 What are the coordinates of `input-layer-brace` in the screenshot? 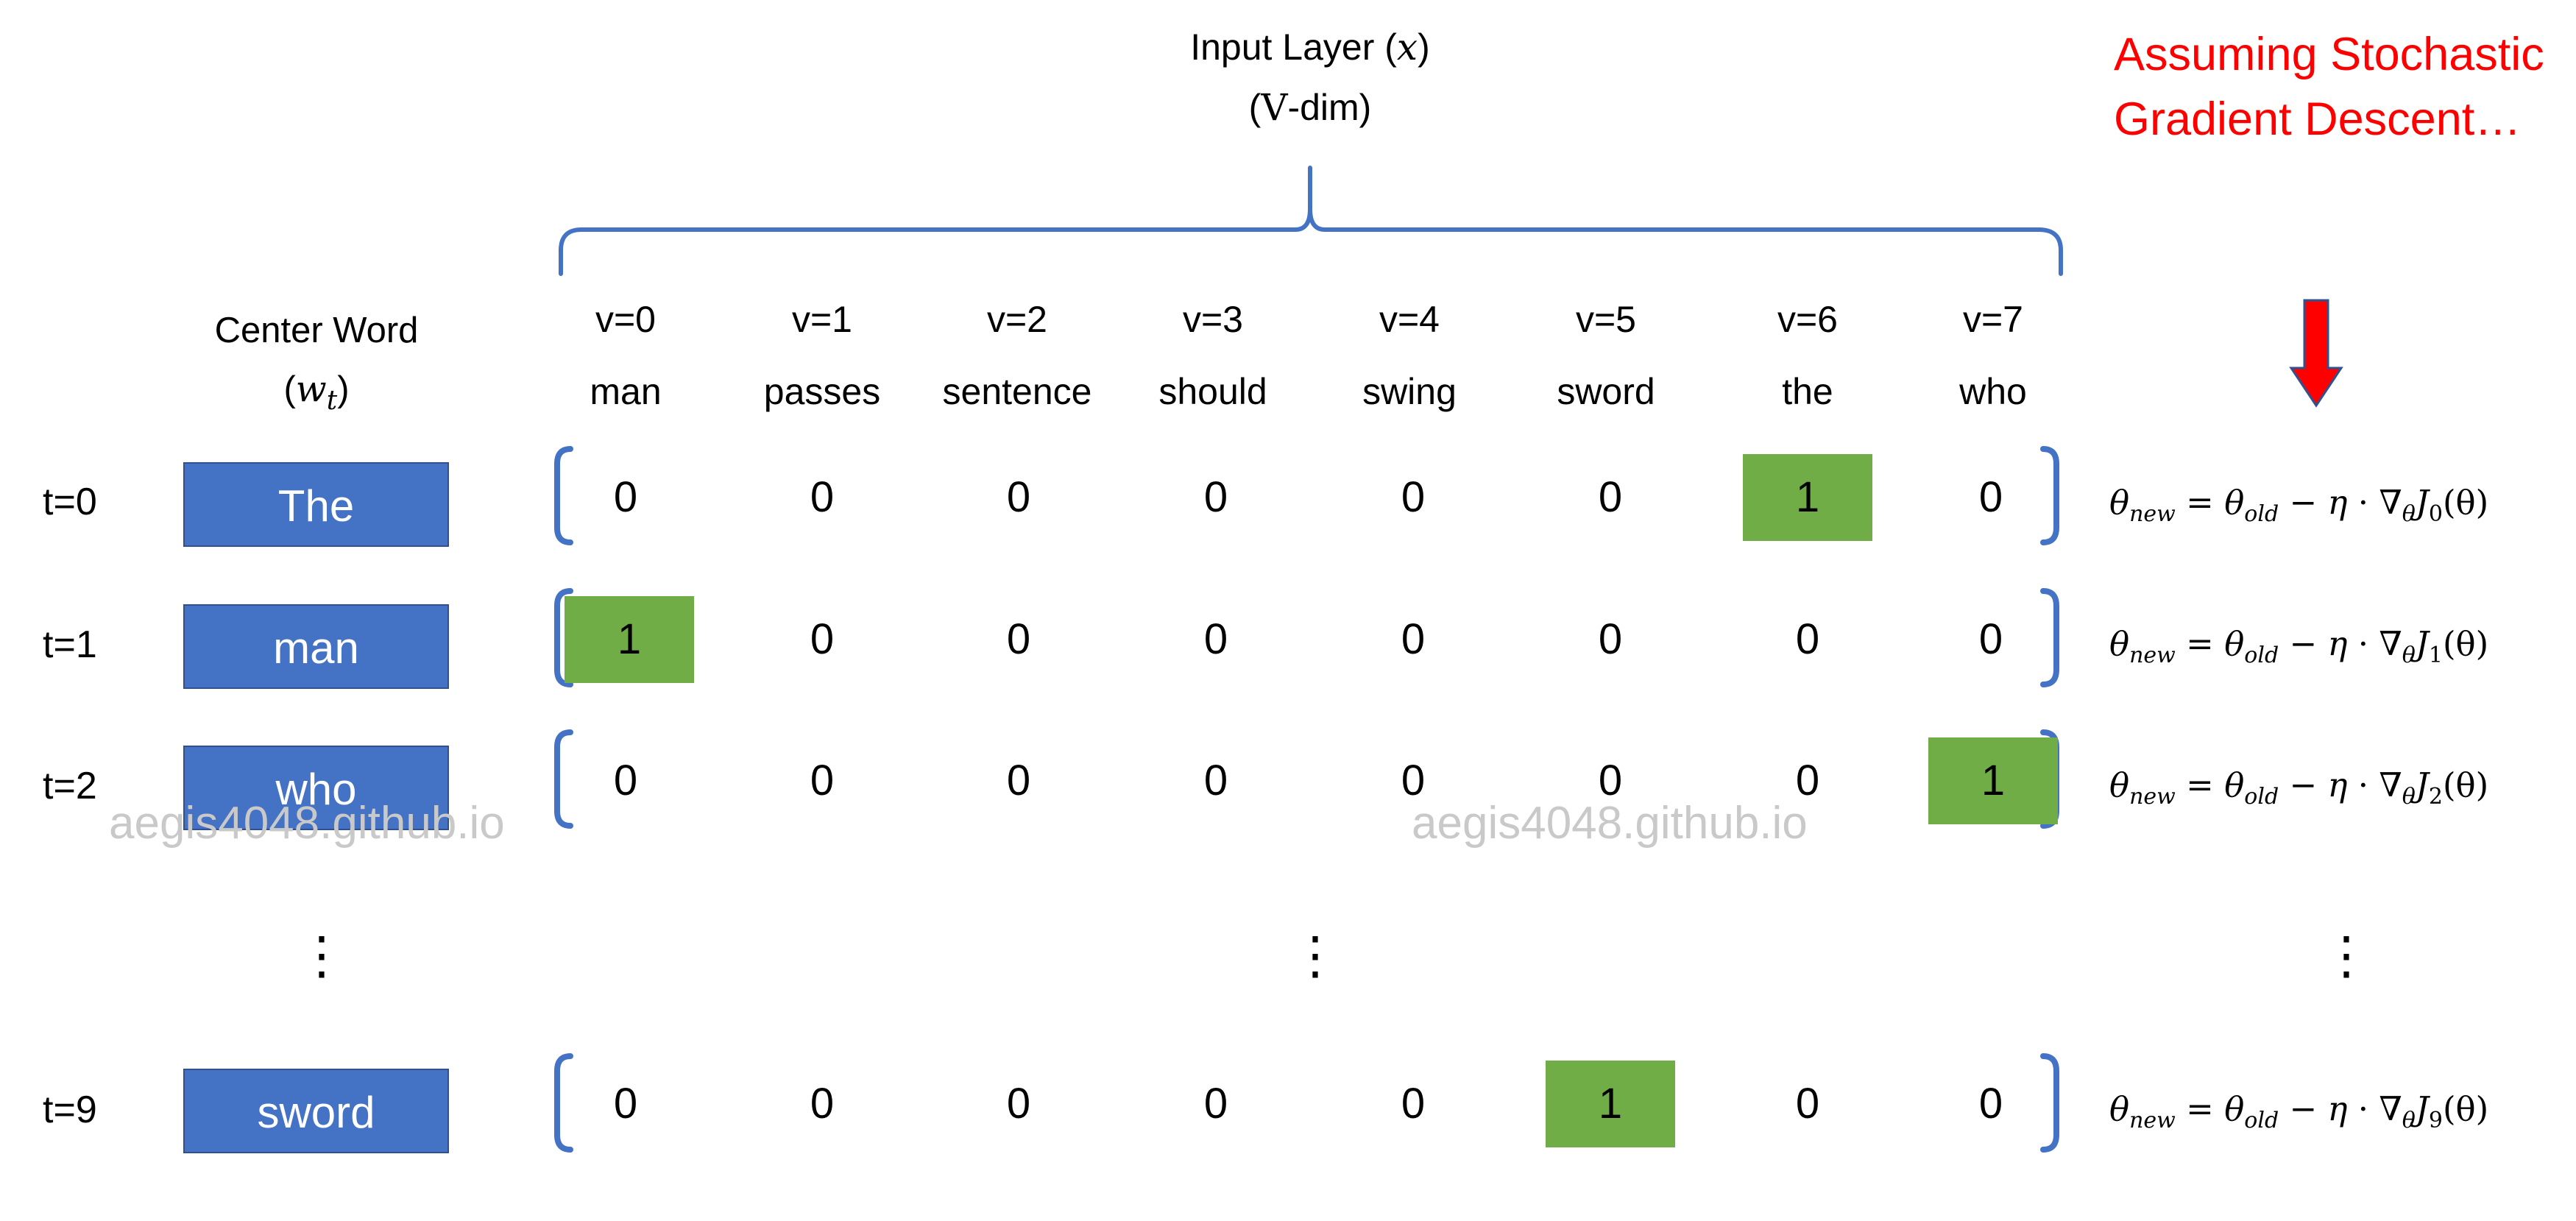 It's located at (1311, 221).